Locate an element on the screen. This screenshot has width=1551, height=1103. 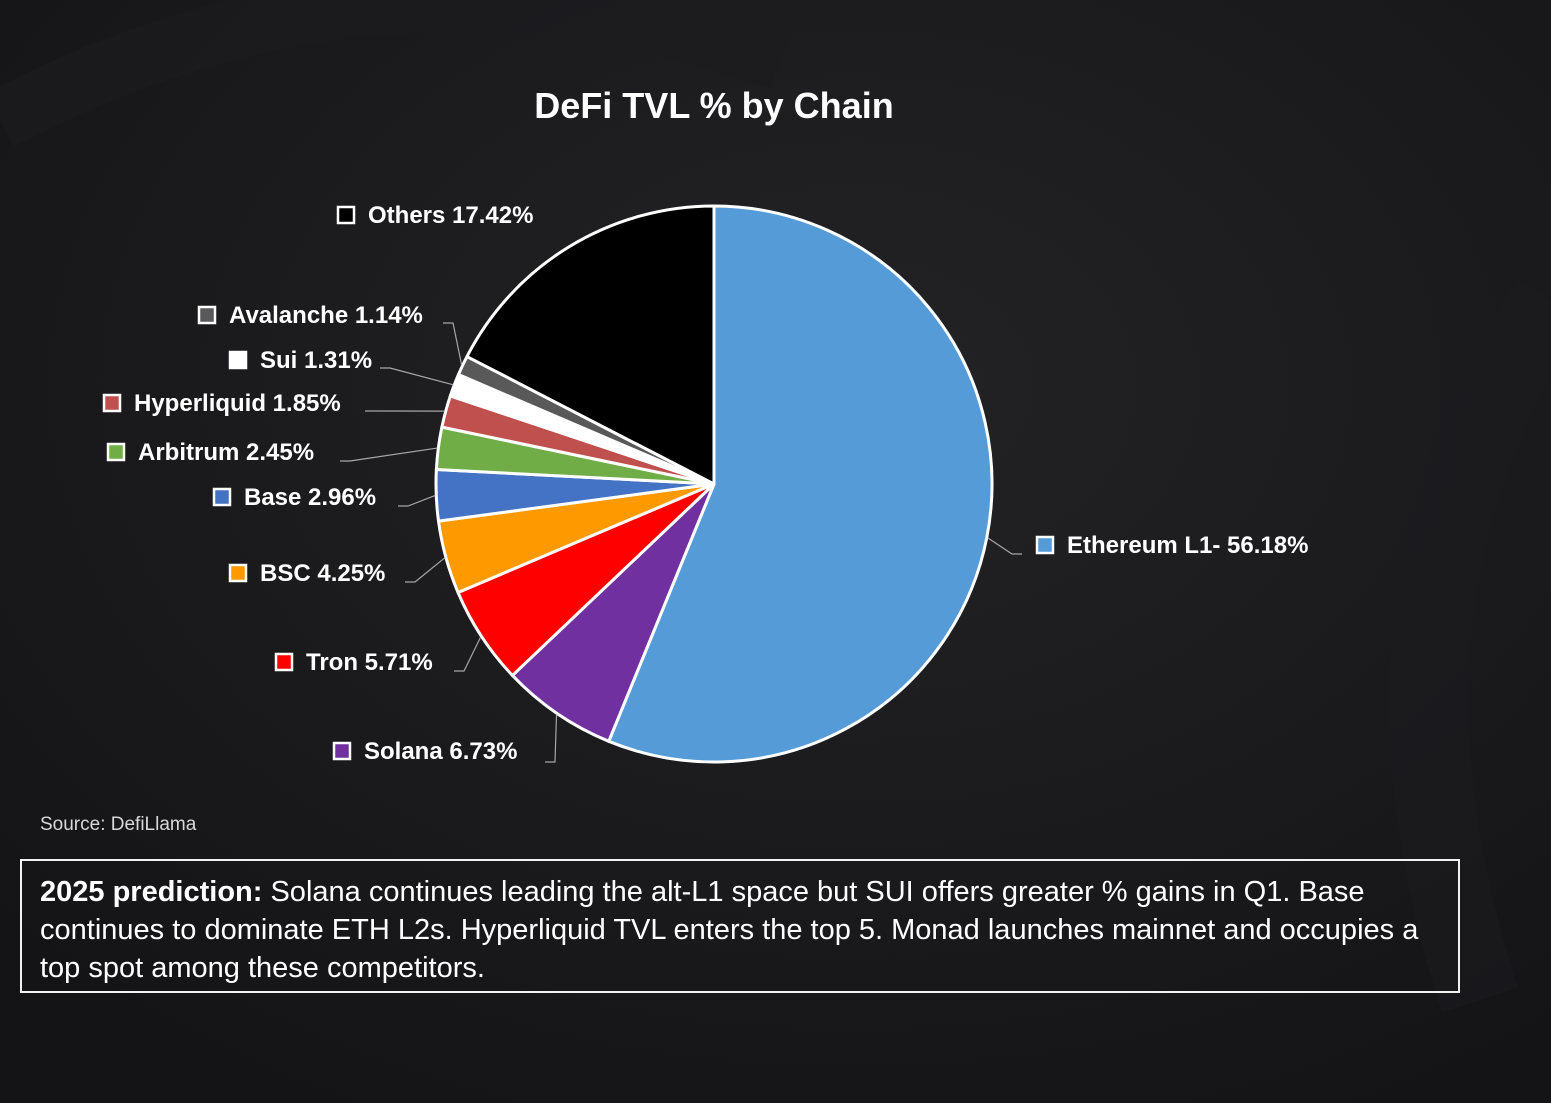
slice-solana is located at coordinates (613, 612).